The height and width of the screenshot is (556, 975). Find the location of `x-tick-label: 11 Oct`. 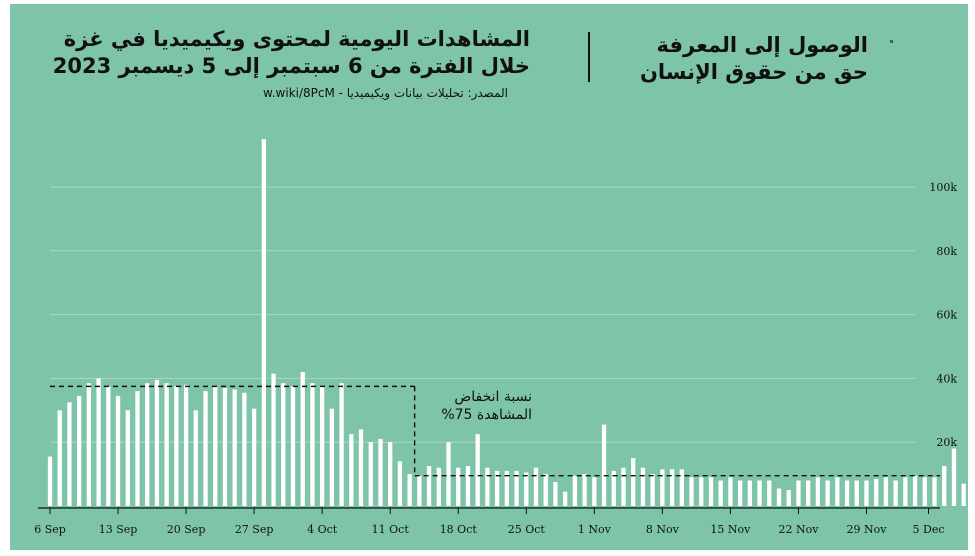

x-tick-label: 11 Oct is located at coordinates (391, 529).